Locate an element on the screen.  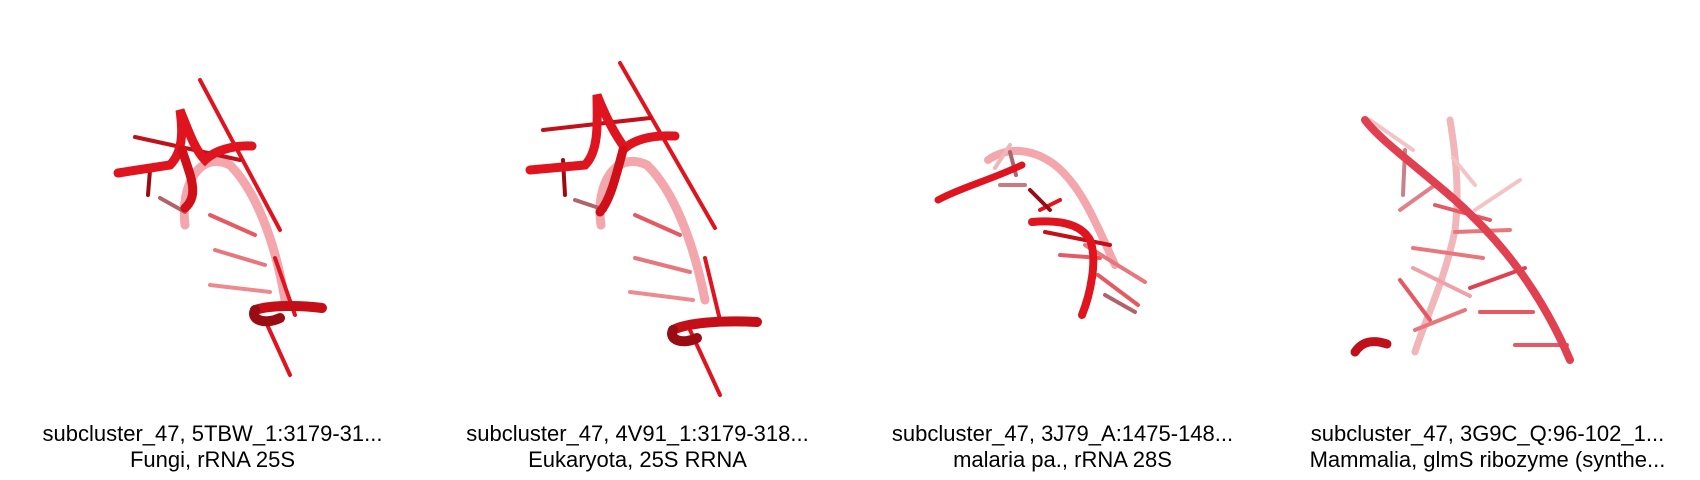
caption-line-2: Eukaryota, 25S RRNA is located at coordinates (637, 459).